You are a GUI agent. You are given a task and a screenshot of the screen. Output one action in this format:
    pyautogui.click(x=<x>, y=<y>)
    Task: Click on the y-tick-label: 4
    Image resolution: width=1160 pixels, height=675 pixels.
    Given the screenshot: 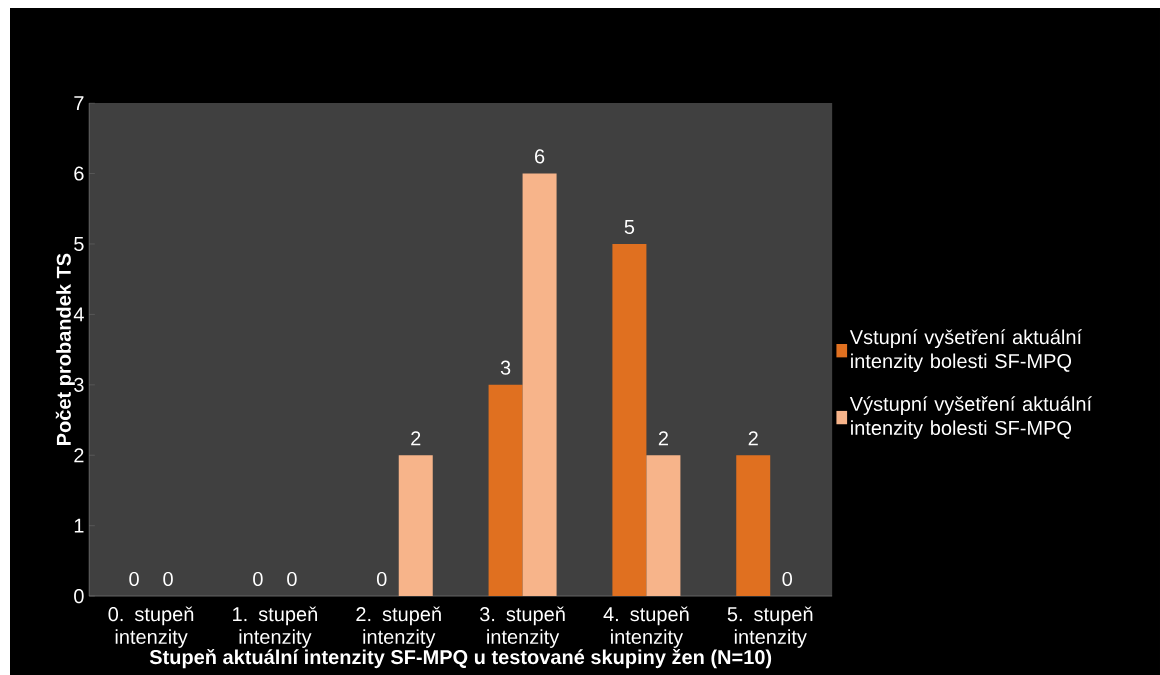 What is the action you would take?
    pyautogui.click(x=78, y=314)
    